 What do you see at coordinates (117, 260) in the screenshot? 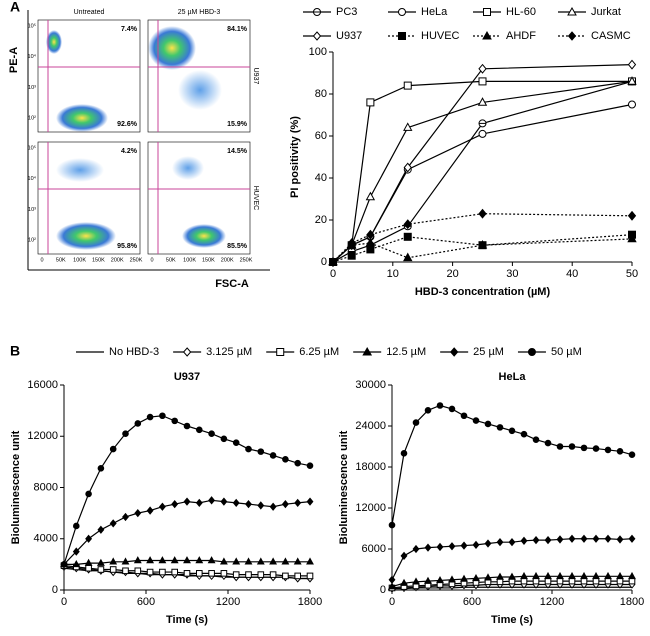
I see `flow-x-tick-label: 200K` at bounding box center [117, 260].